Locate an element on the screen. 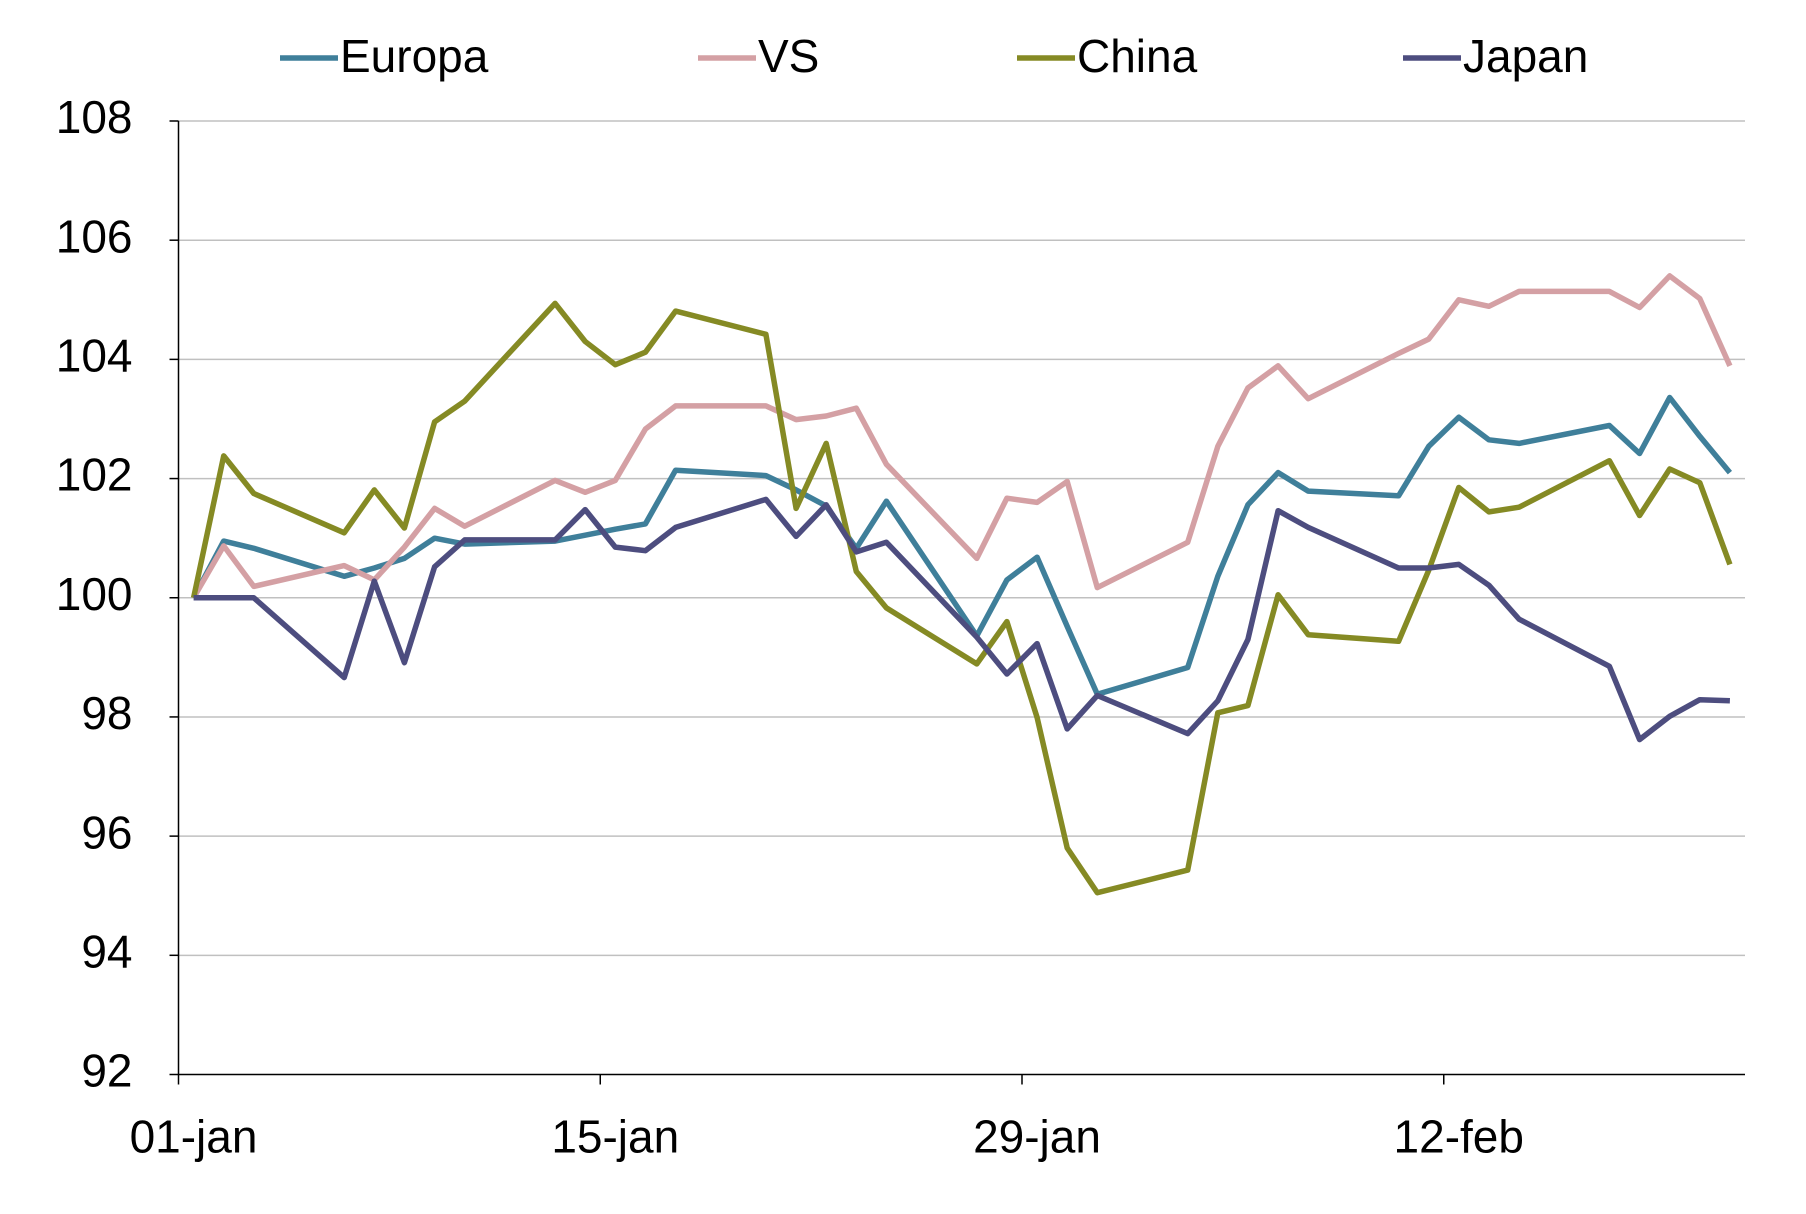 This screenshot has height=1214, width=1806. y-tick-label: 92 is located at coordinates (106, 1071).